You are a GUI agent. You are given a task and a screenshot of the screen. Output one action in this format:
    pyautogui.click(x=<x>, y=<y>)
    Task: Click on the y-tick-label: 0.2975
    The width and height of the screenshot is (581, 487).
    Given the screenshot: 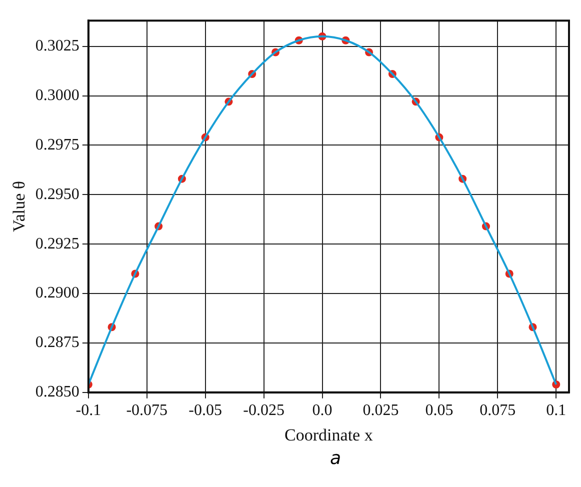 What is the action you would take?
    pyautogui.click(x=57, y=145)
    